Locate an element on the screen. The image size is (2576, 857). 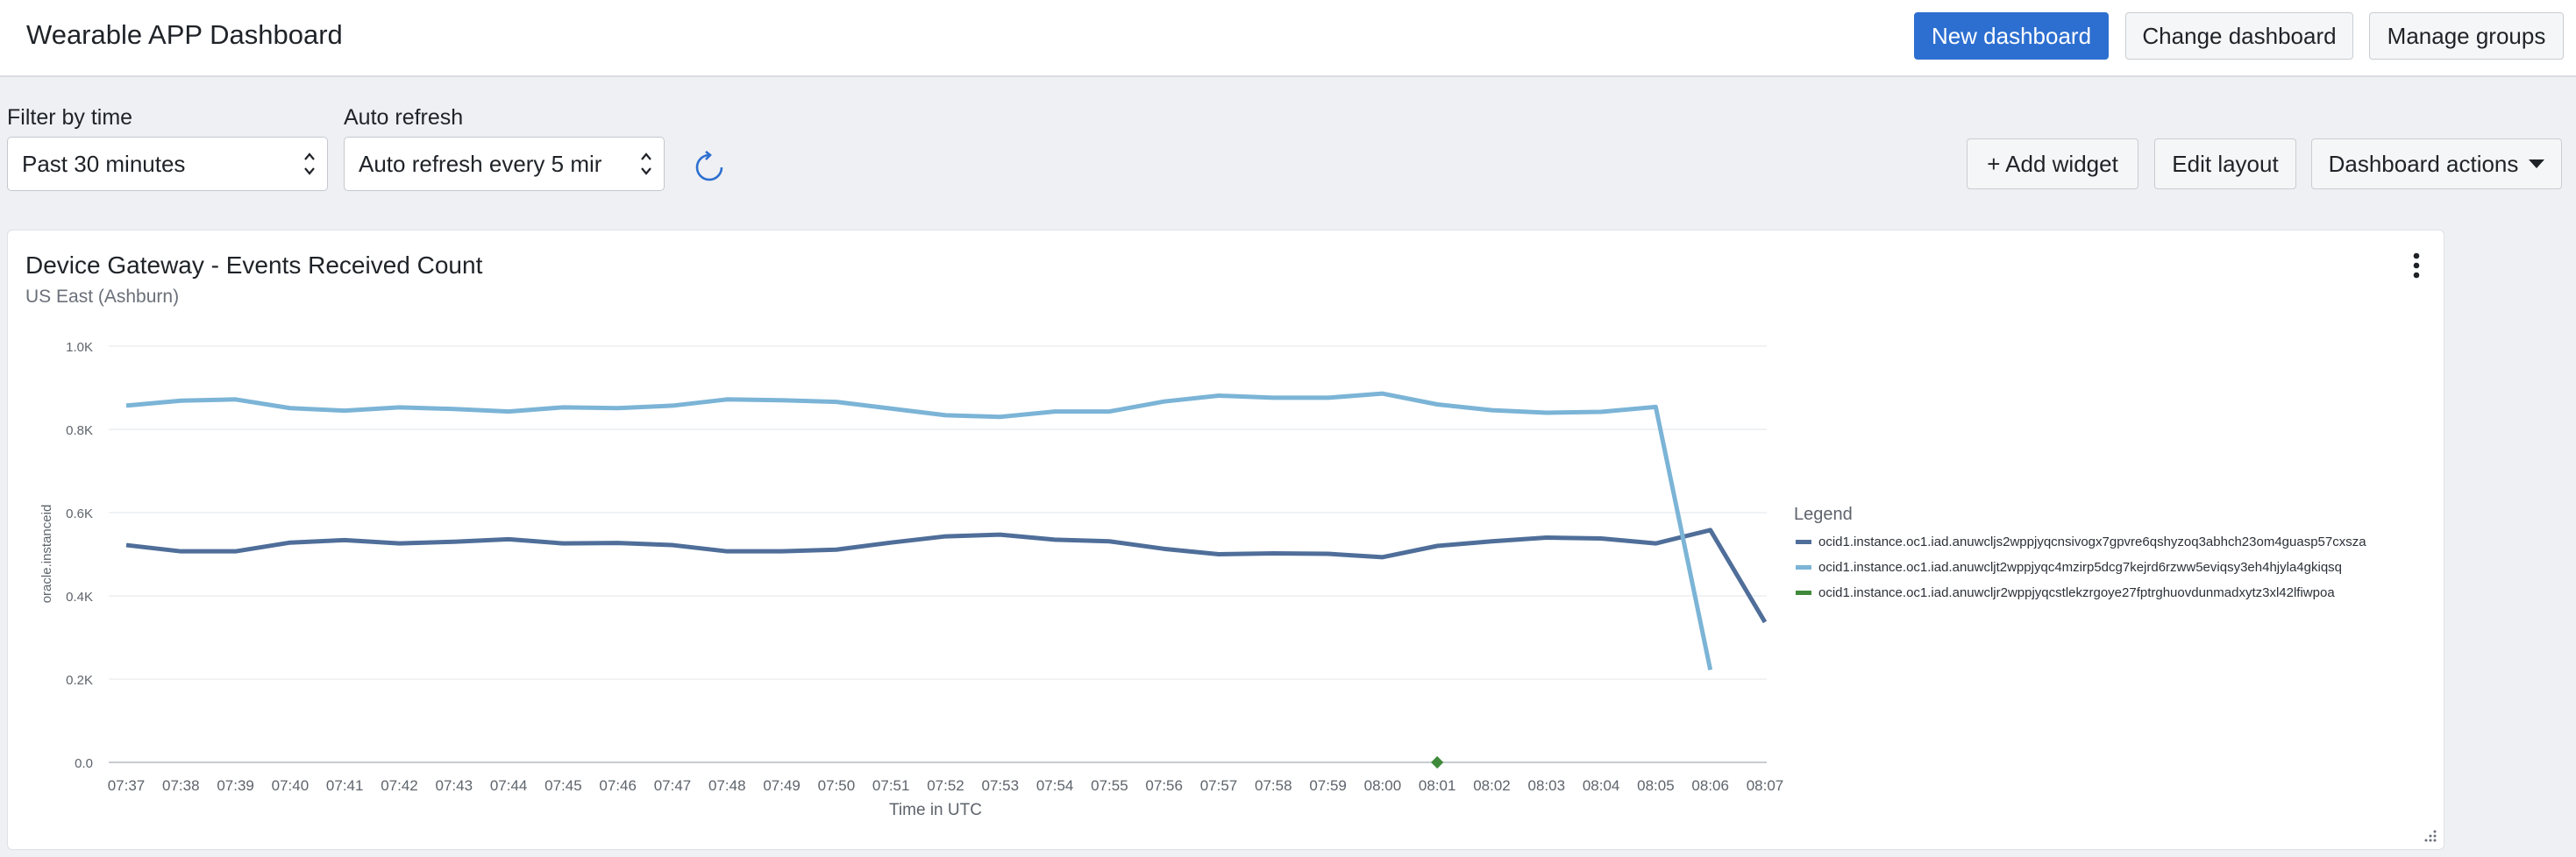
time-filter-label: Filter by time is located at coordinates (70, 117).